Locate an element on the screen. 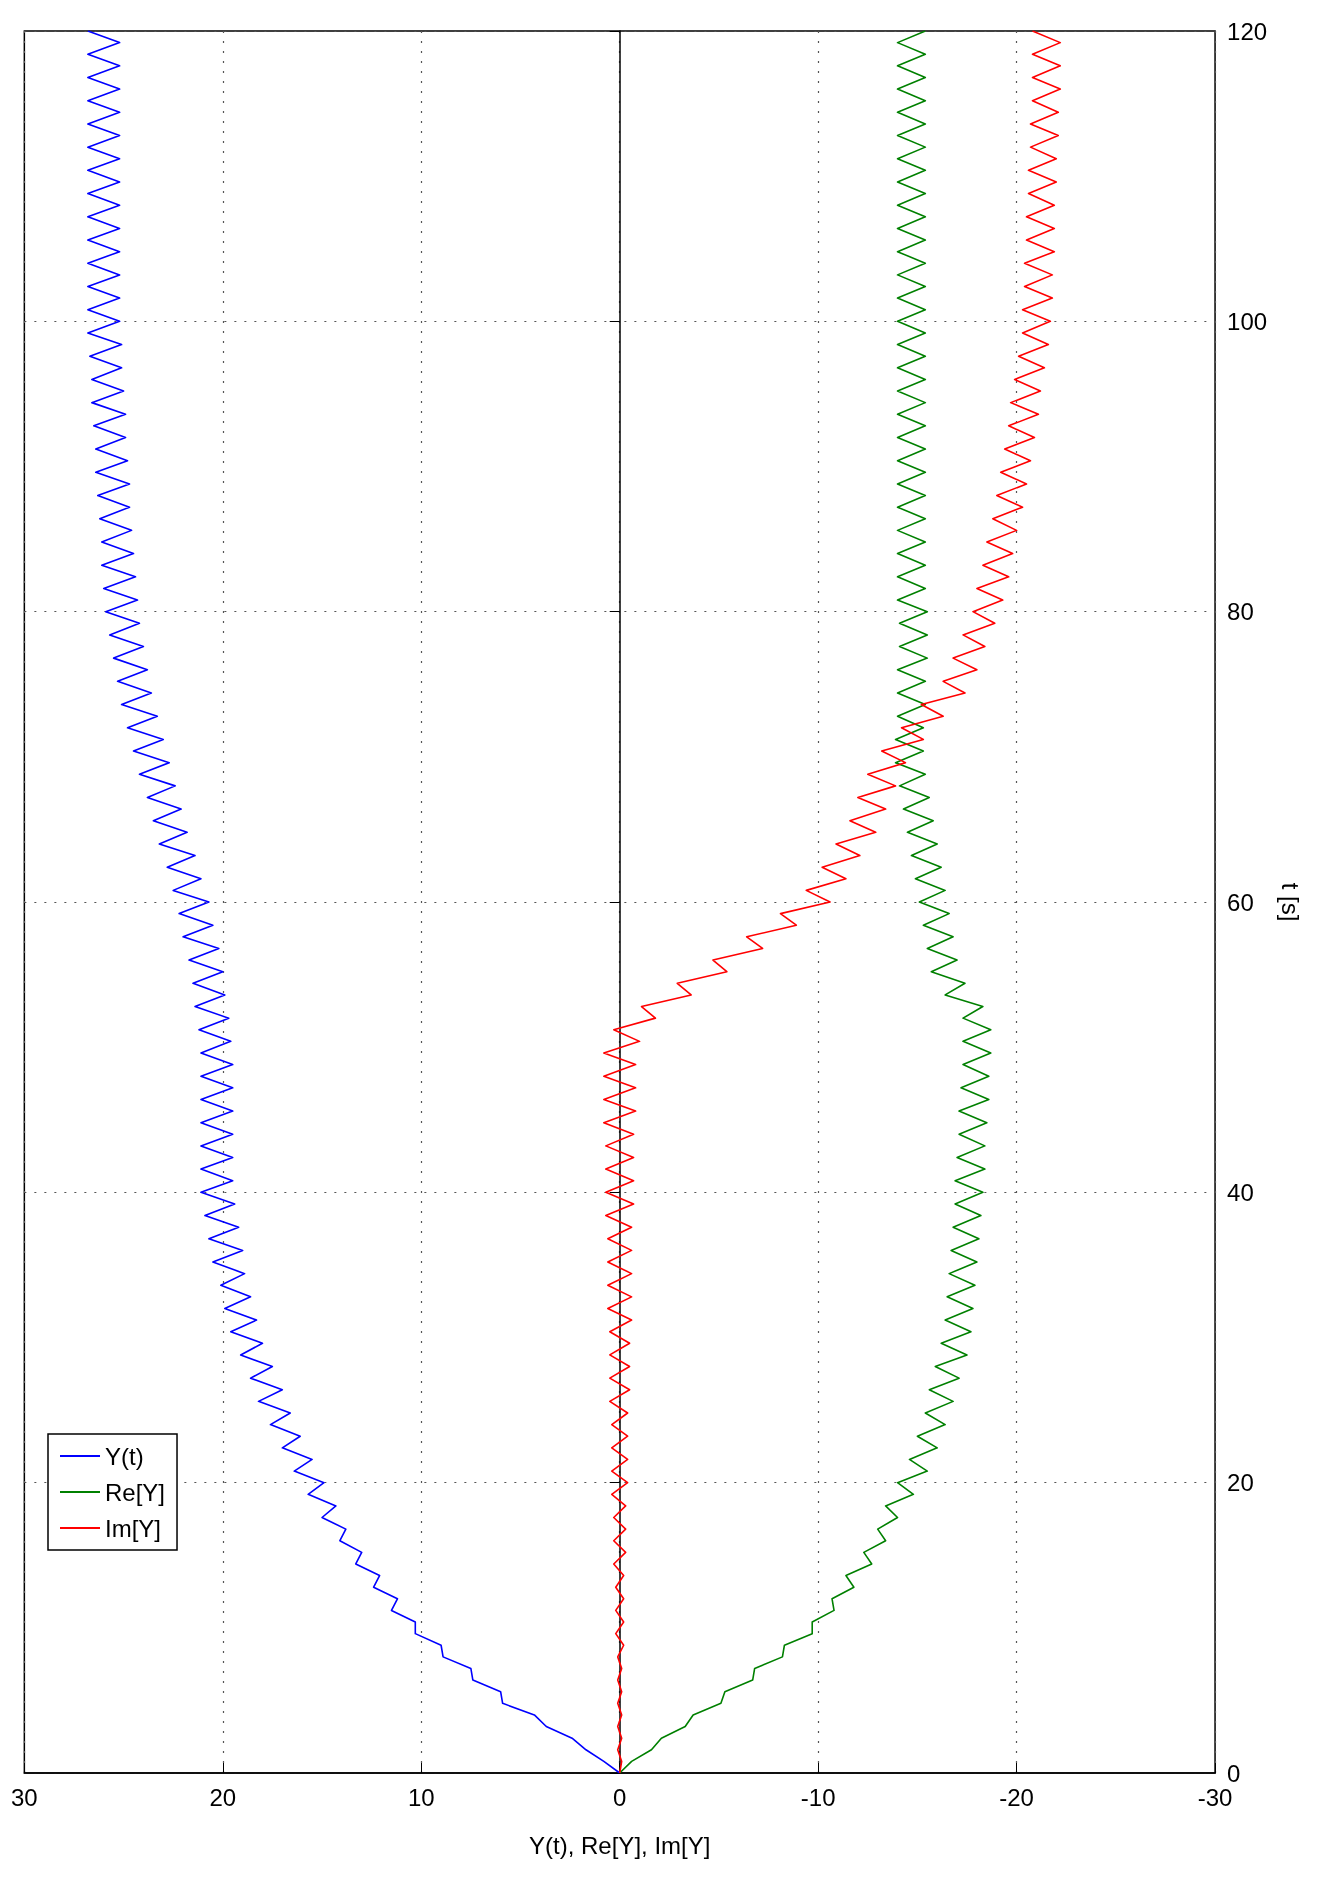 Image resolution: width=1318 pixels, height=1888 pixels. legend-label: Re[Y] is located at coordinates (135, 1492).